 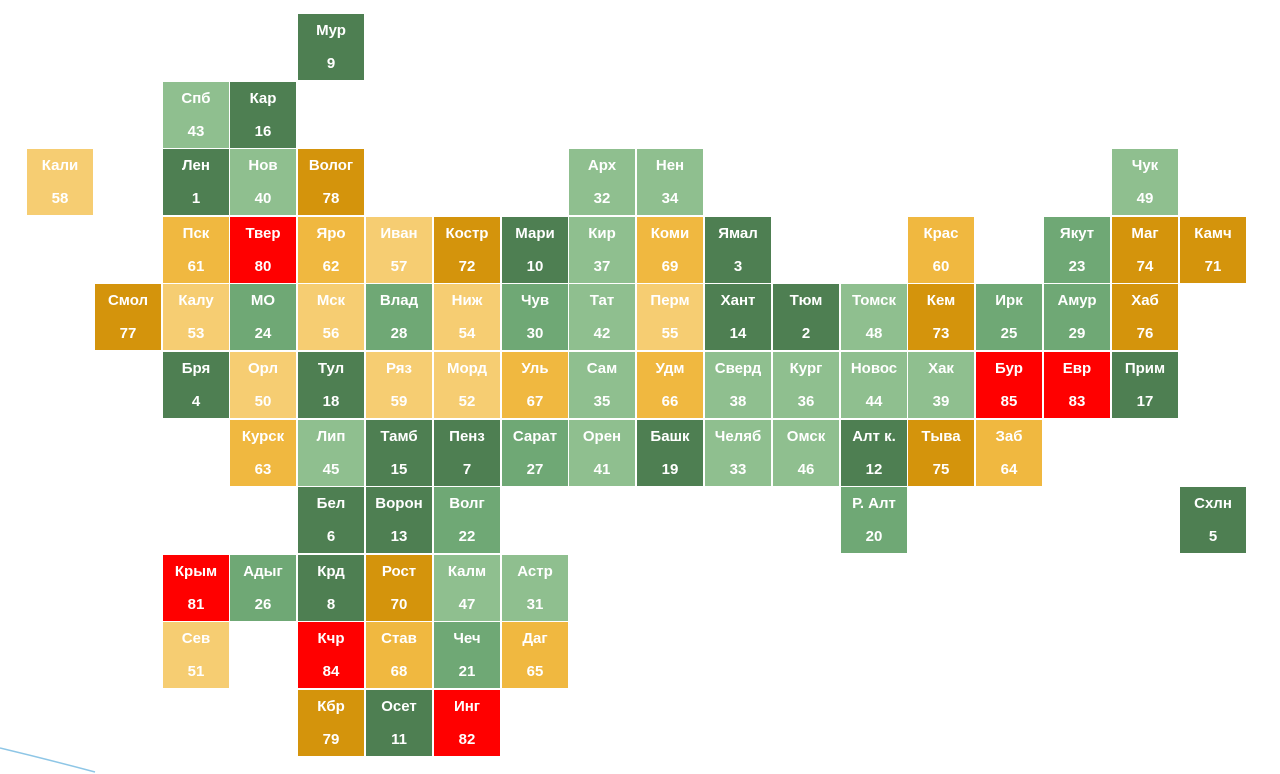 What do you see at coordinates (670, 233) in the screenshot?
I see `region-name: Коми` at bounding box center [670, 233].